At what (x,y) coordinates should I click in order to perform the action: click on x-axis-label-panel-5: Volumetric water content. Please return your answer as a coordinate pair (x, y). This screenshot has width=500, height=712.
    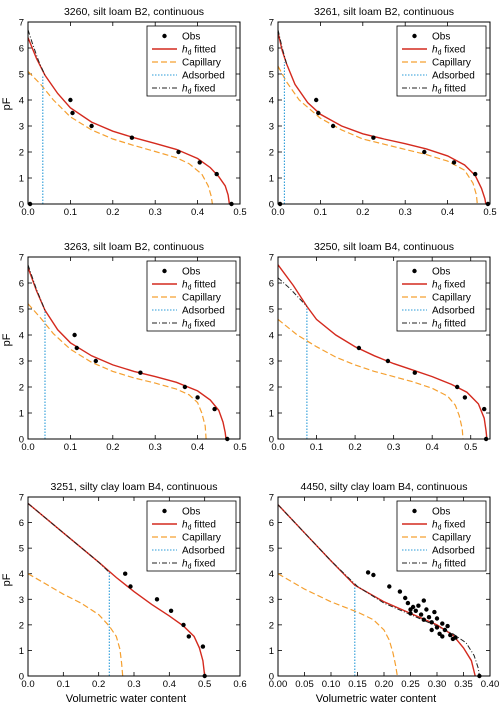
    Looking at the image, I should click on (126, 699).